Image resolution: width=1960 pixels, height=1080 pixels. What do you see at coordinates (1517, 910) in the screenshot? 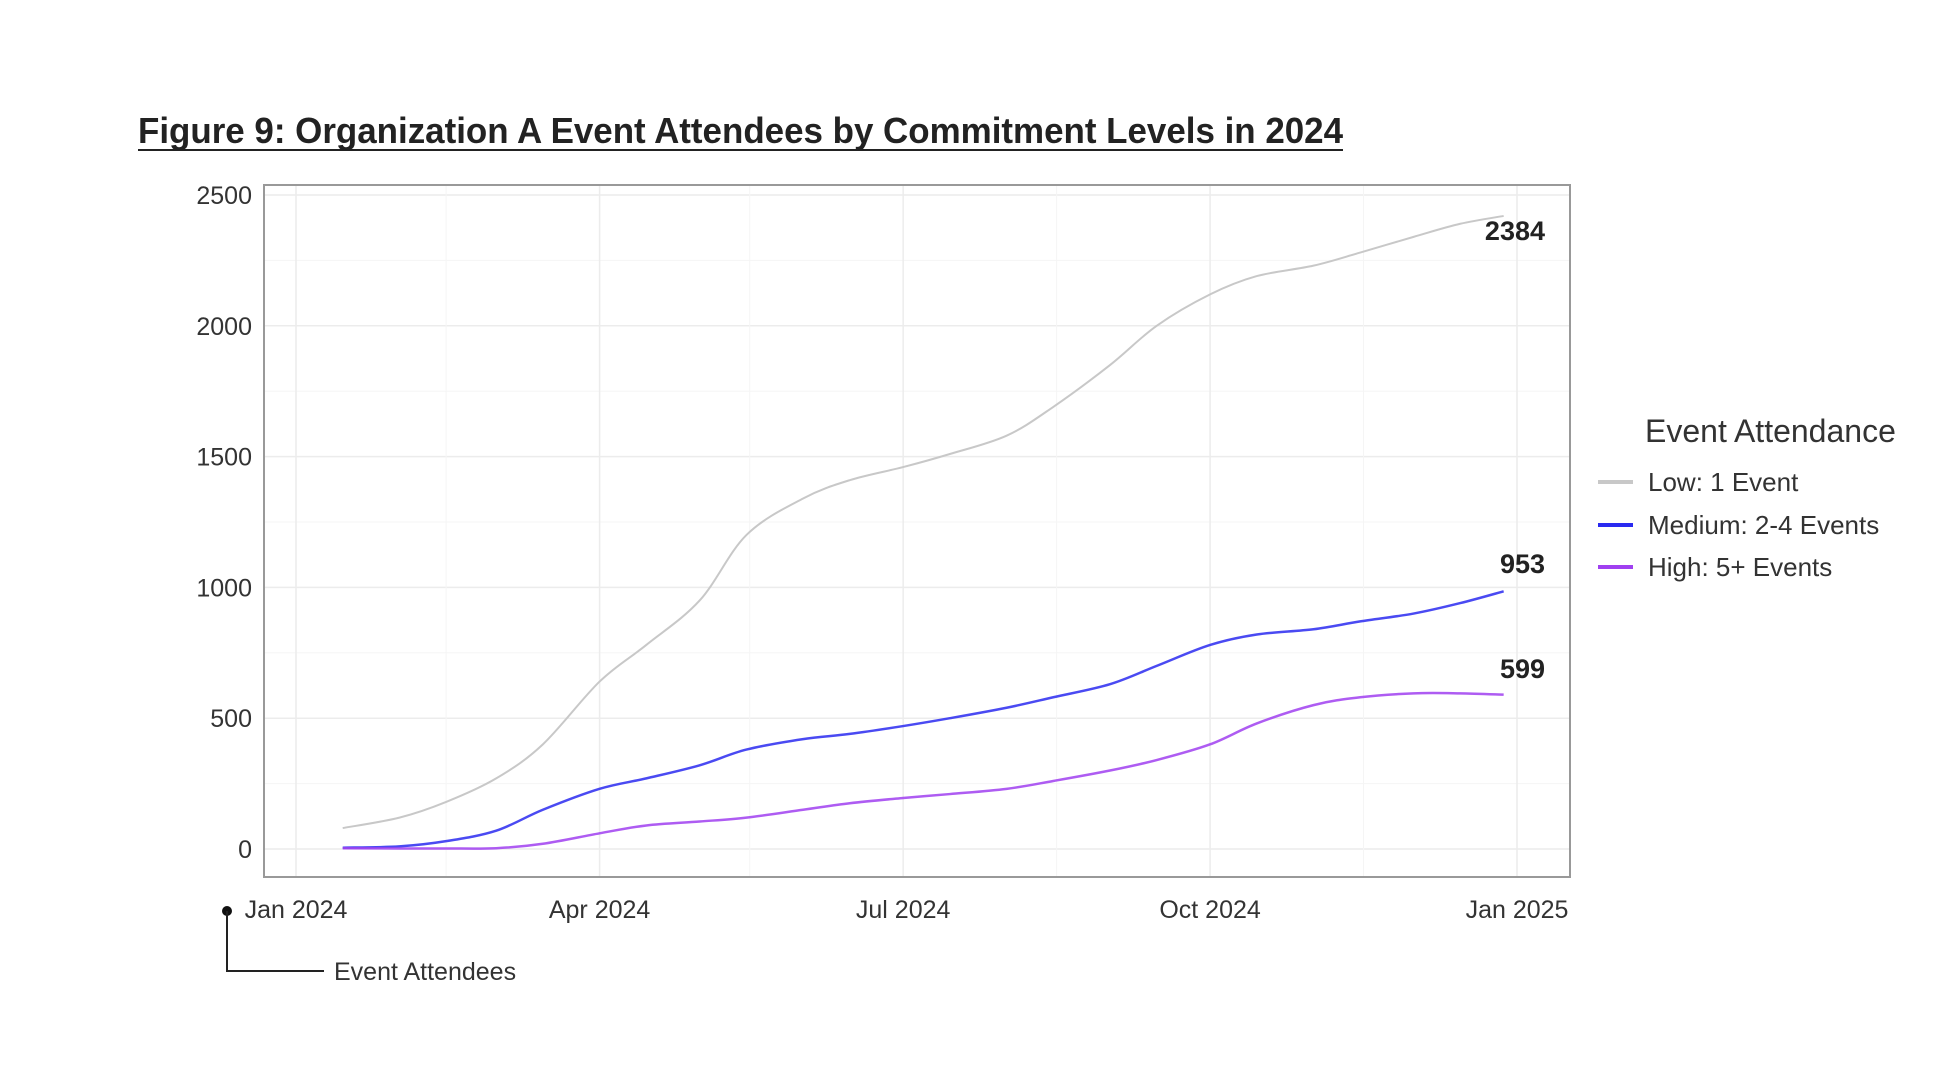
I see `x-tick-label: Jan 2025` at bounding box center [1517, 910].